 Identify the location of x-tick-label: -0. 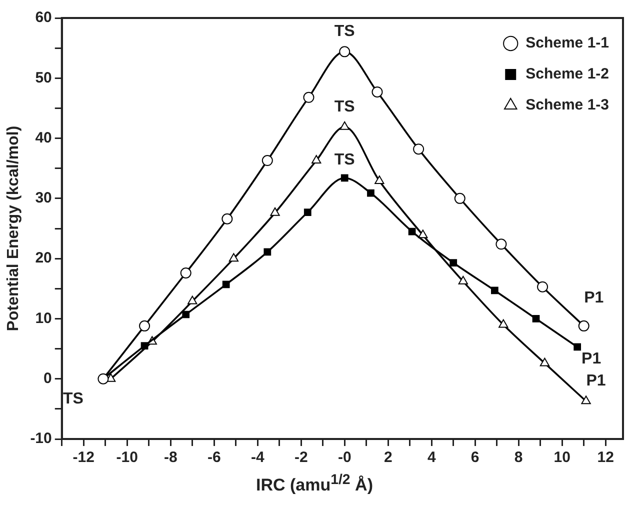
(345, 457).